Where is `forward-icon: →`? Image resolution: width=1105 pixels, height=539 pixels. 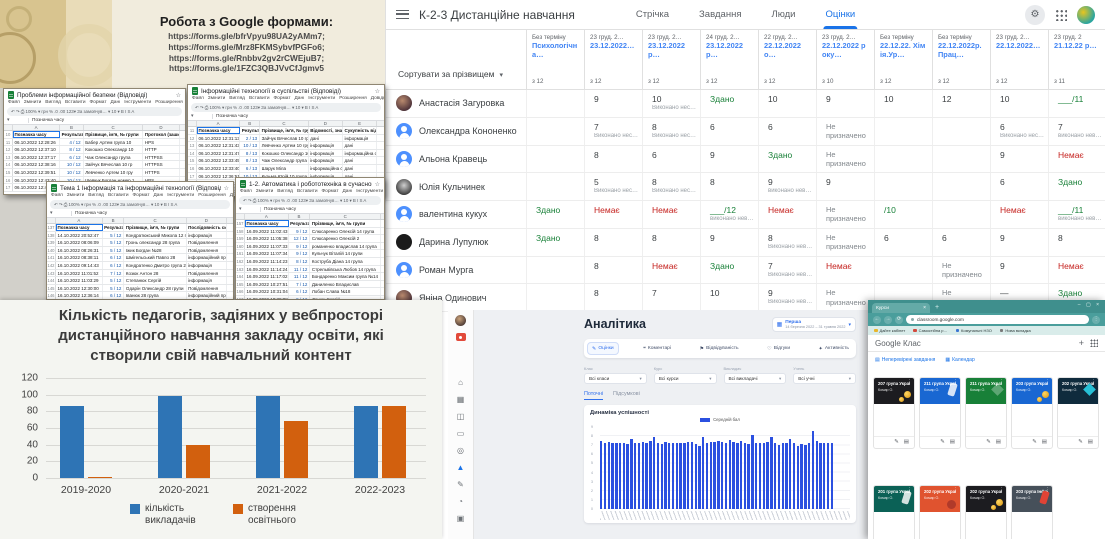
forward-icon: → is located at coordinates (888, 319).